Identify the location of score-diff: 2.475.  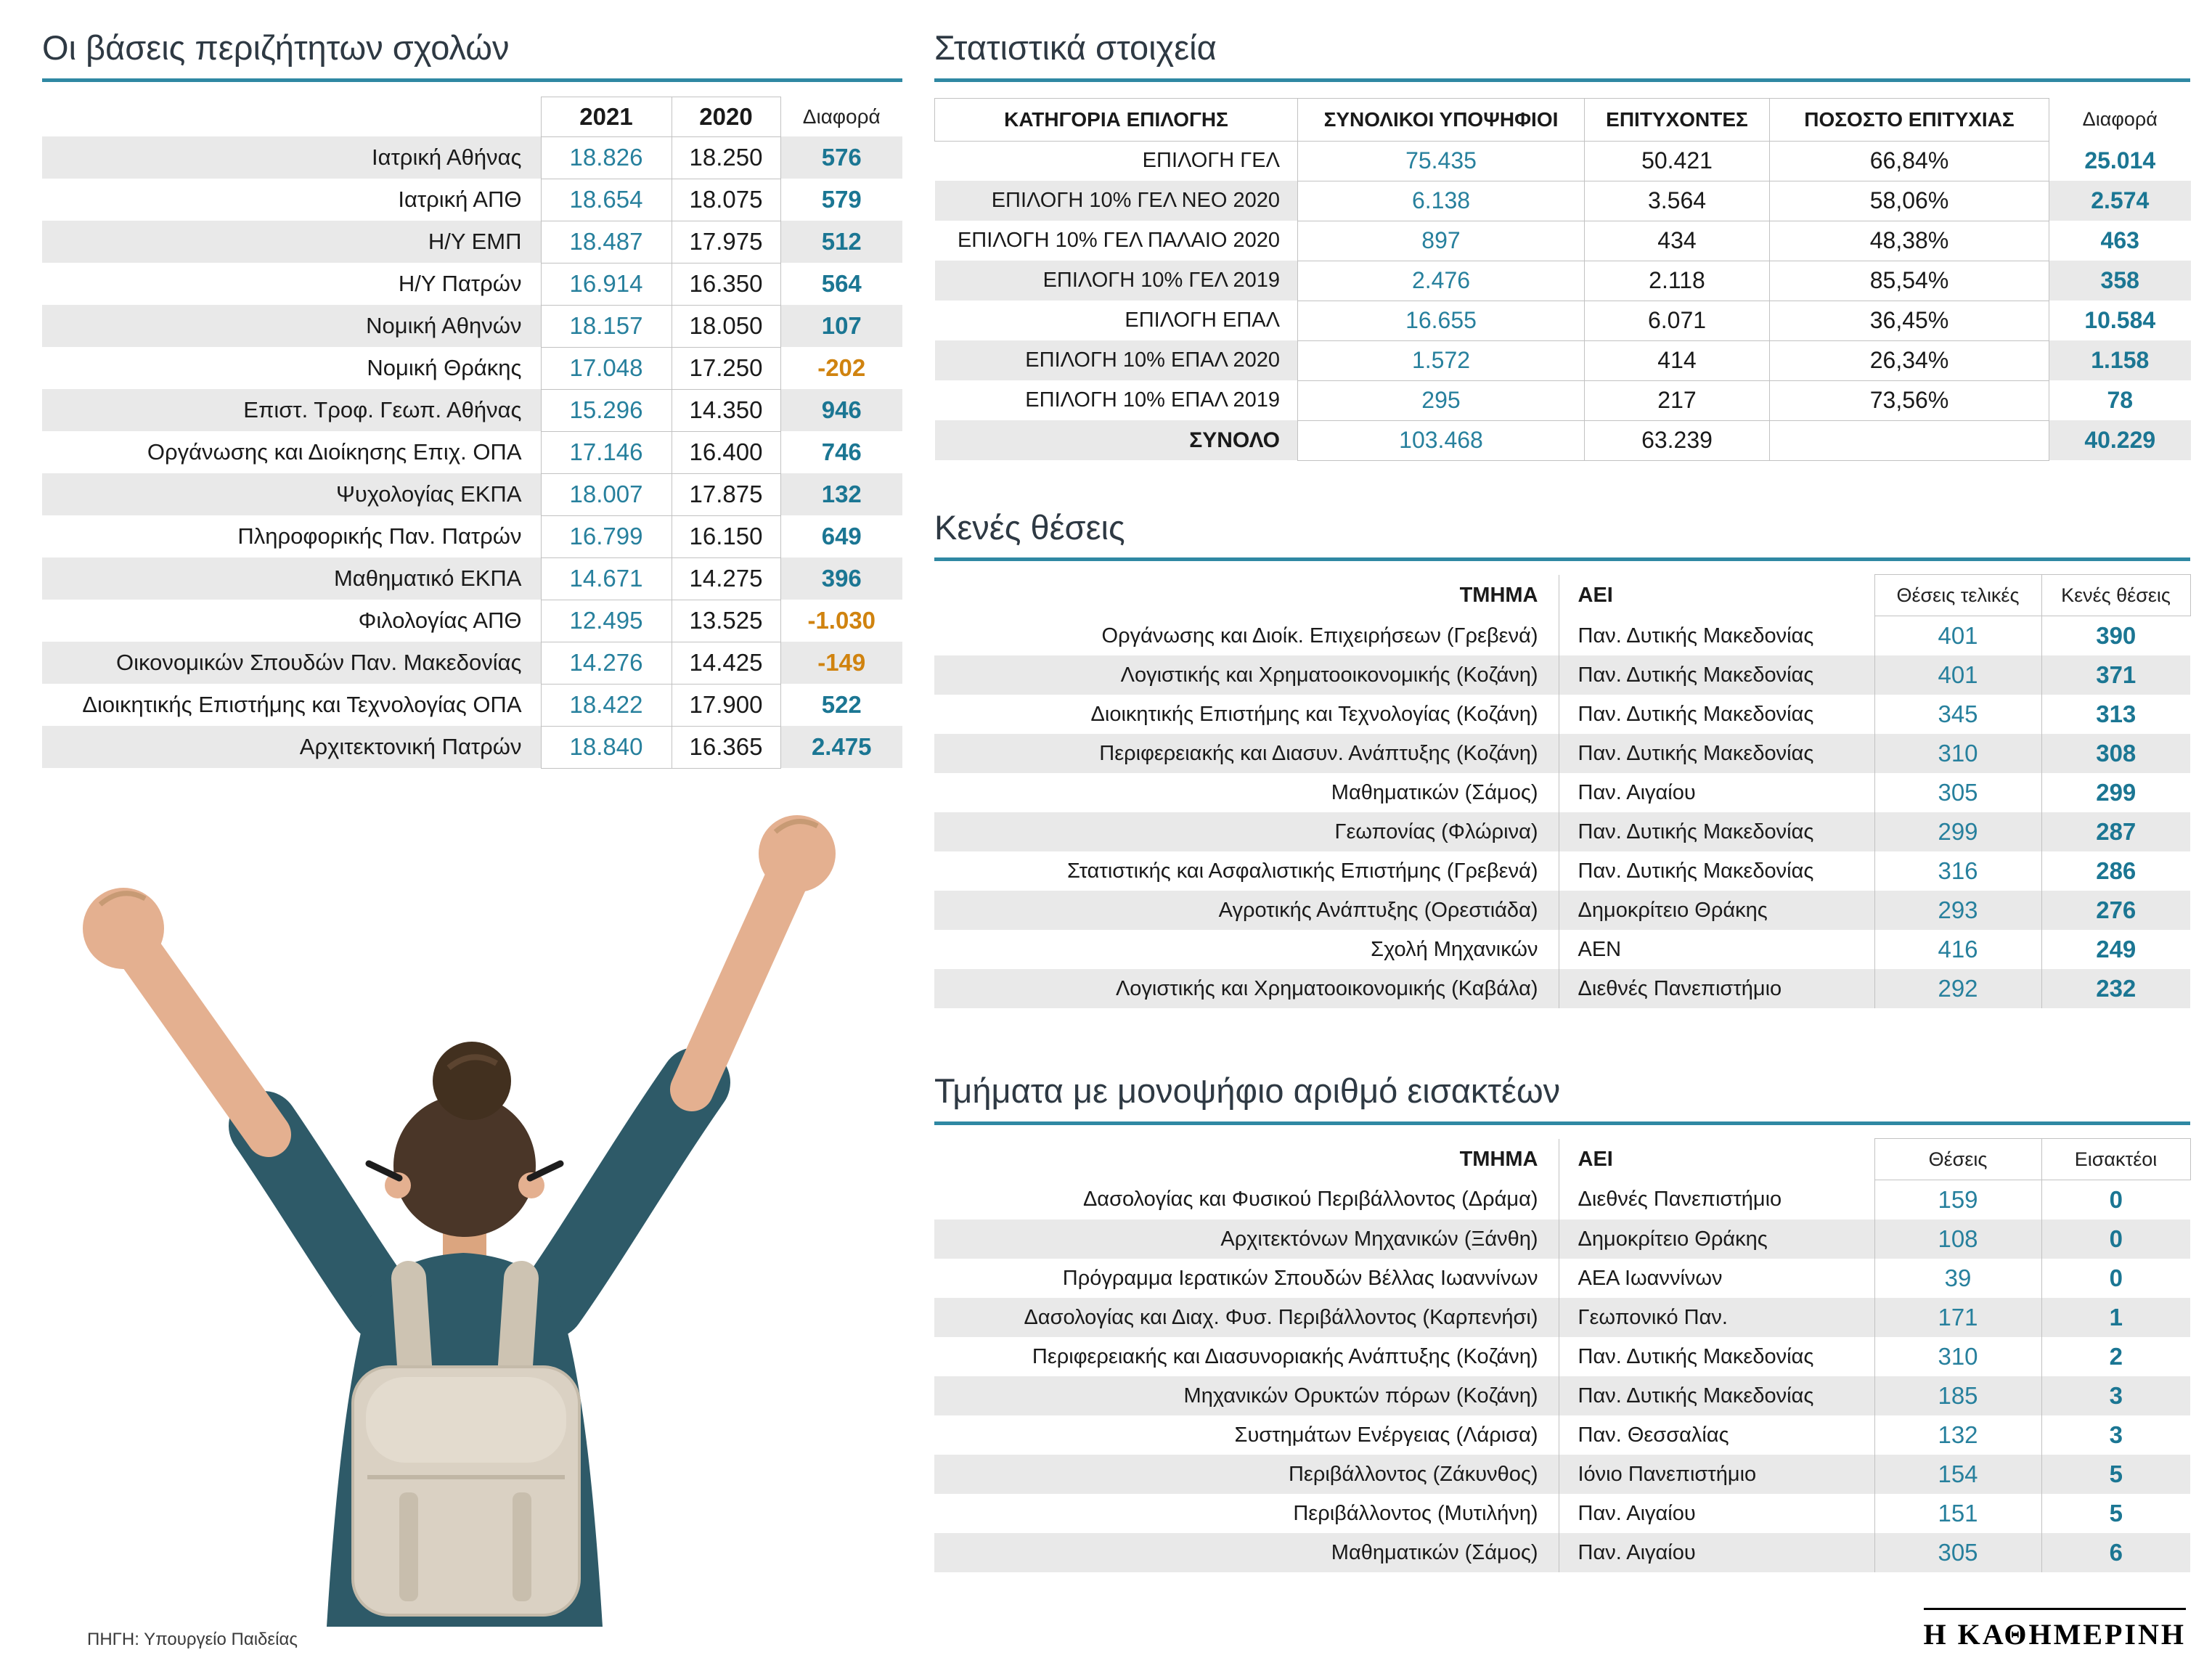
(841, 747).